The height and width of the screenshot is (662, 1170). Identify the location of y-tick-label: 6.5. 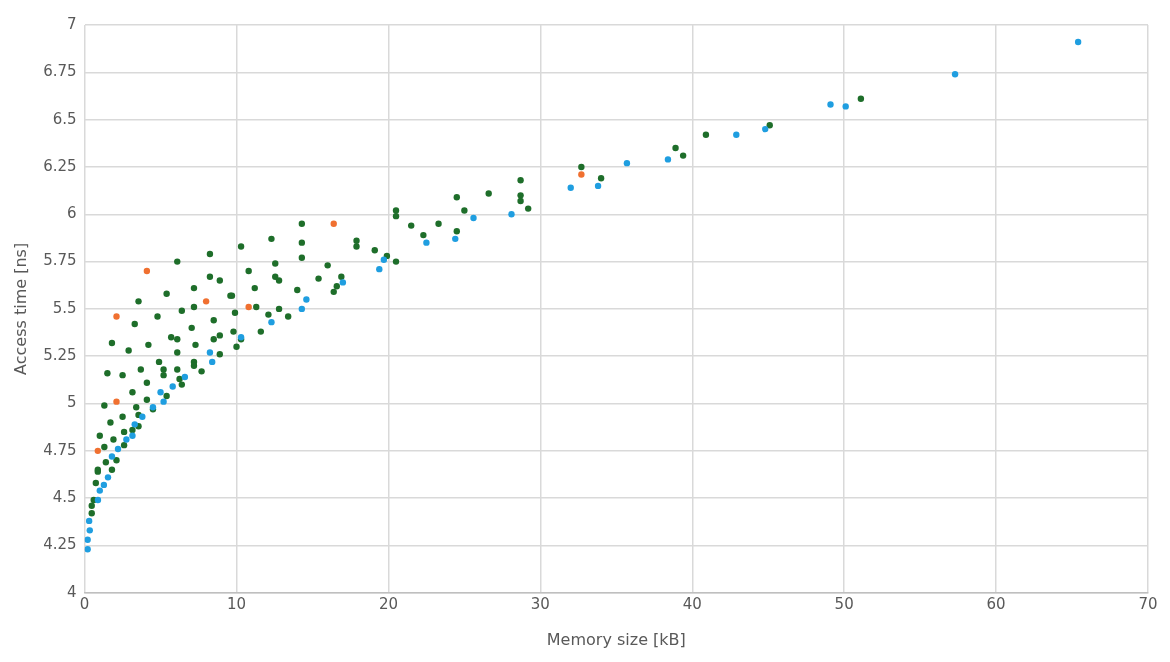
(64, 118).